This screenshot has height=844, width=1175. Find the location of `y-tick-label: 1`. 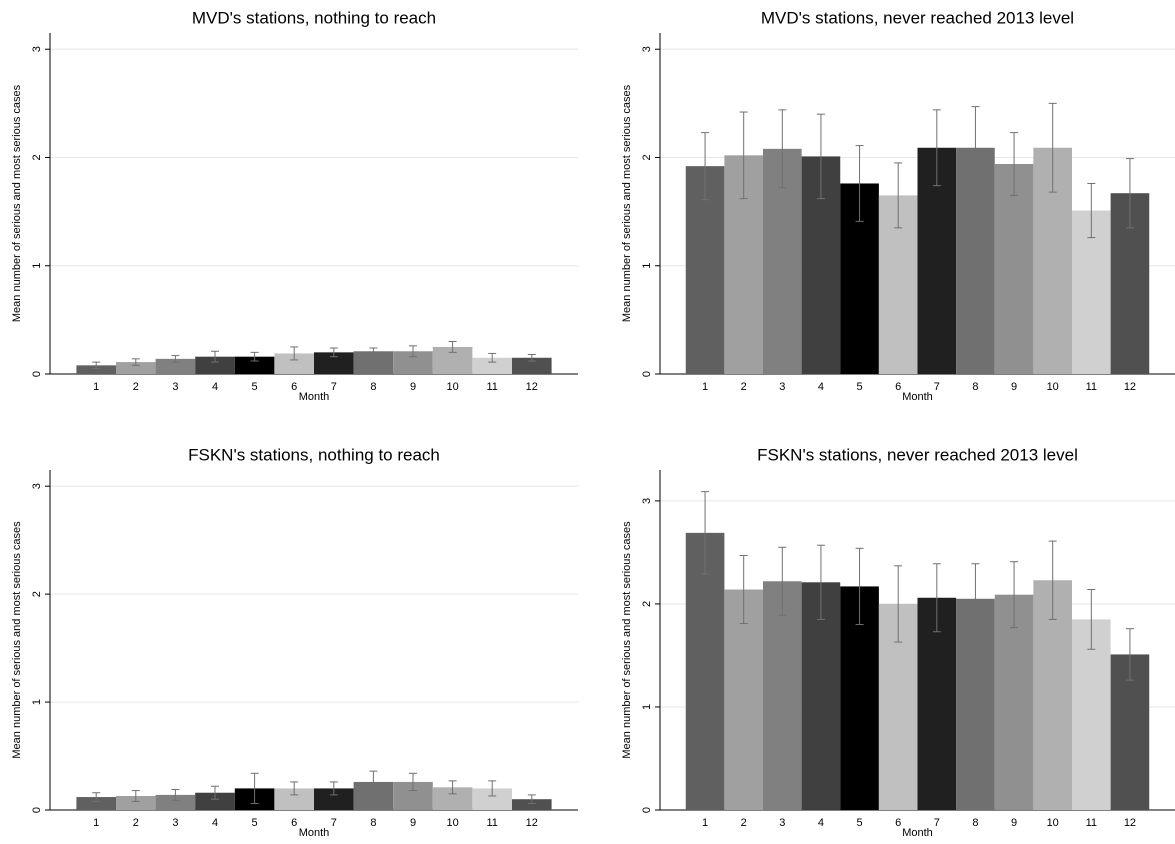

y-tick-label: 1 is located at coordinates (647, 707).